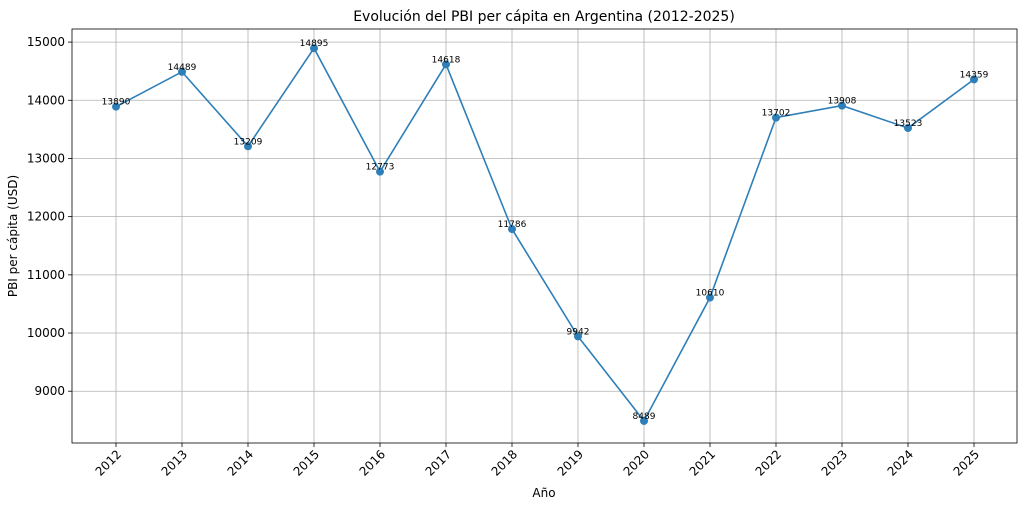 This screenshot has height=508, width=1024. What do you see at coordinates (46, 275) in the screenshot?
I see `y-tick-label: 11000` at bounding box center [46, 275].